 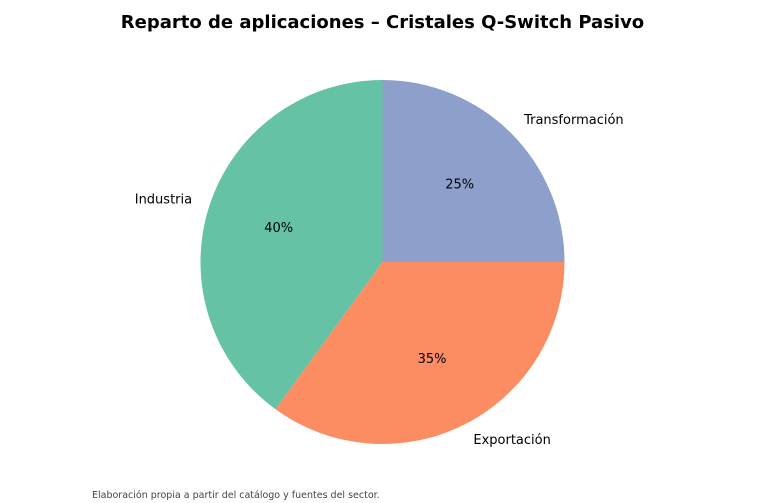 I want to click on slice-pct-label-0: 25%, so click(x=459, y=184).